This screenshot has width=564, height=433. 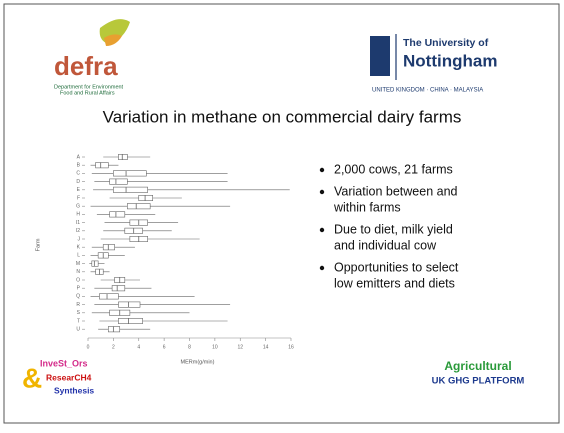 What do you see at coordinates (79, 313) in the screenshot?
I see `y-tick-label: S` at bounding box center [79, 313].